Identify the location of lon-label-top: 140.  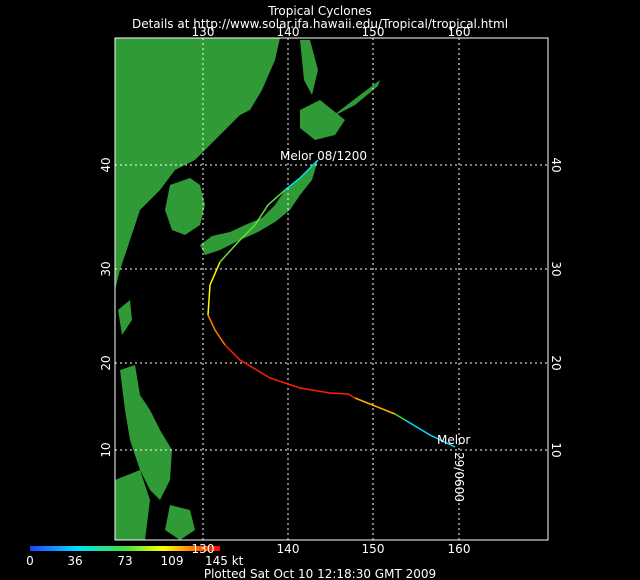
(288, 32).